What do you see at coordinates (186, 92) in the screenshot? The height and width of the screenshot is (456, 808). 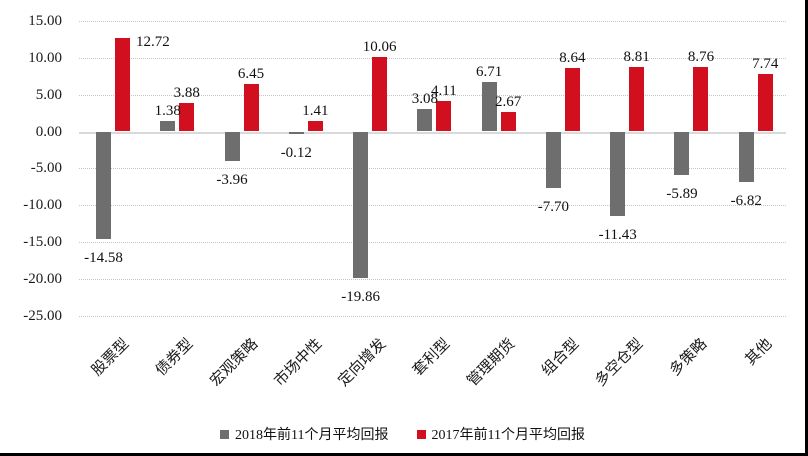 I see `value-label: 3.88` at bounding box center [186, 92].